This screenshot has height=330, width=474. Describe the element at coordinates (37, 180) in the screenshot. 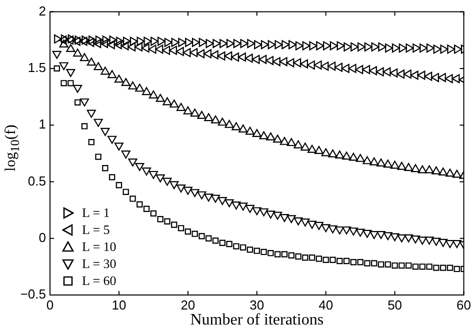

I see `y-tick-label: 0.5` at that location.